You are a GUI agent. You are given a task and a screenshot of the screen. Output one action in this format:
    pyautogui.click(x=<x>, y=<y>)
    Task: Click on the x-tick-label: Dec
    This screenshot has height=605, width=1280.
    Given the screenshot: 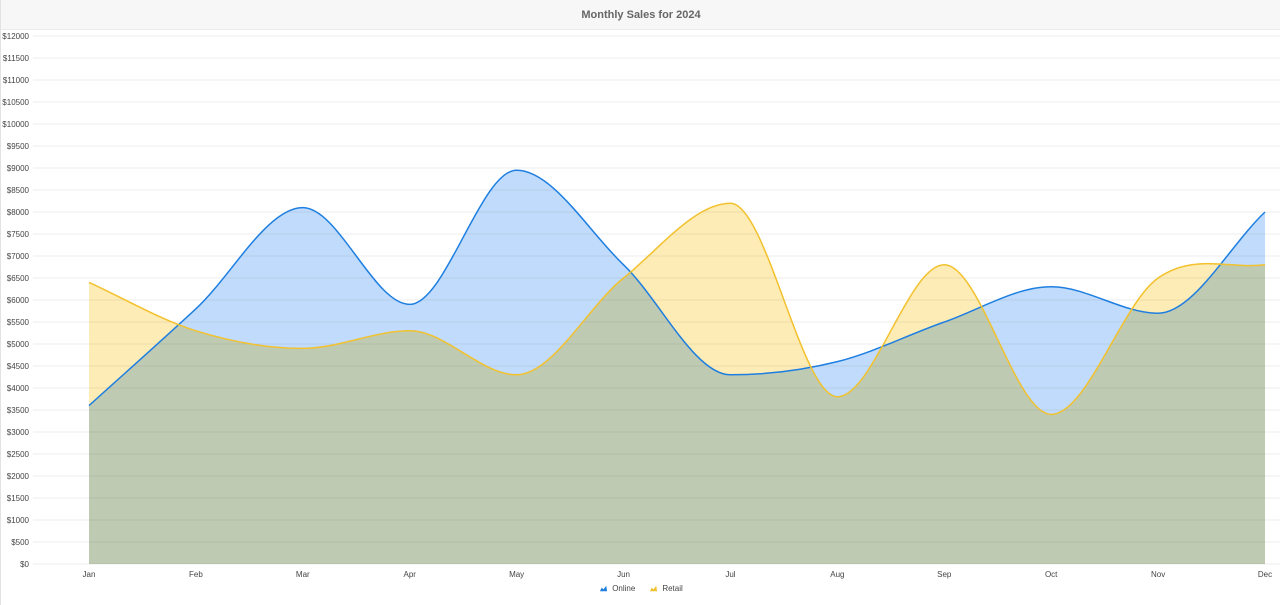 What is the action you would take?
    pyautogui.click(x=1265, y=574)
    